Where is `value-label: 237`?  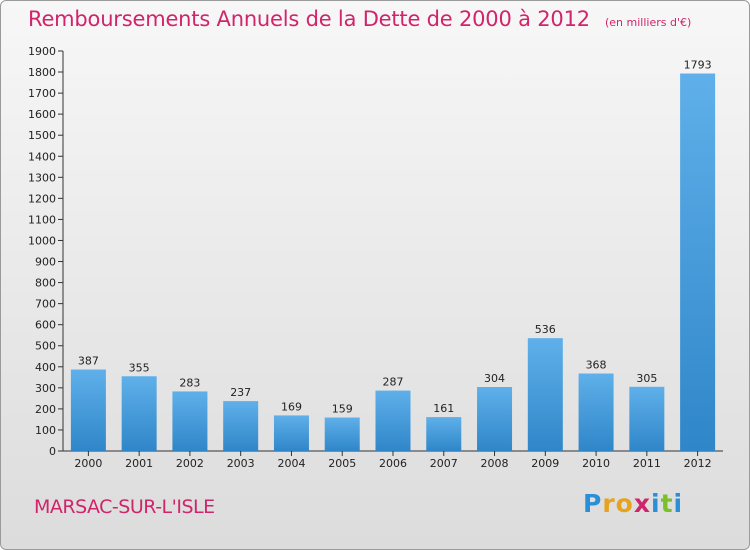 value-label: 237 is located at coordinates (240, 392).